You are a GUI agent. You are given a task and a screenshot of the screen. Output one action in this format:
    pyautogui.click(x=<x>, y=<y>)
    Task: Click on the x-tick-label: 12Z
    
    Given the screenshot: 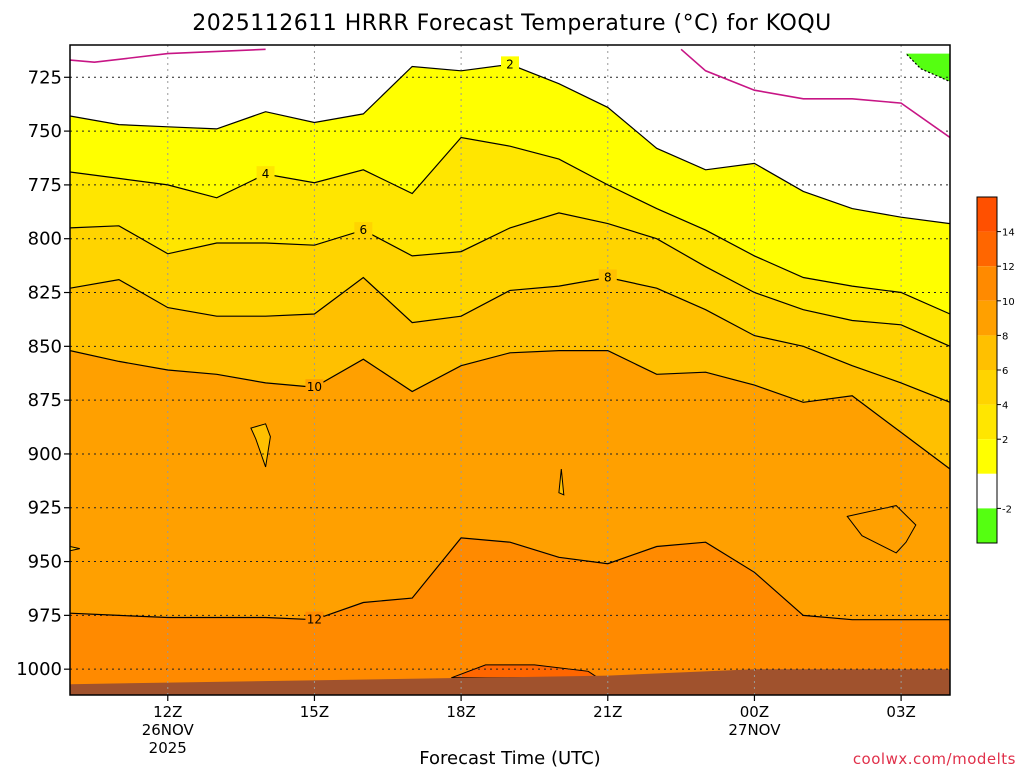 What is the action you would take?
    pyautogui.click(x=167, y=712)
    